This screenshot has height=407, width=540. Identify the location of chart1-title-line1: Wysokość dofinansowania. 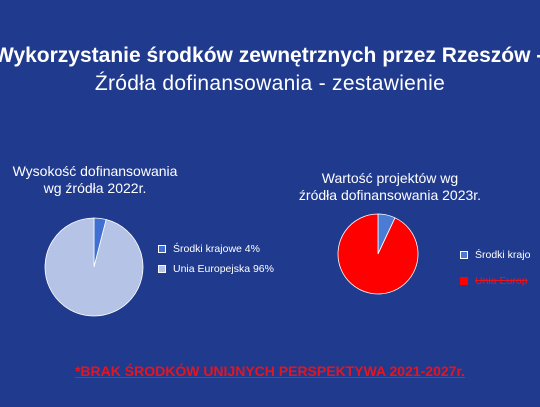
(95, 171).